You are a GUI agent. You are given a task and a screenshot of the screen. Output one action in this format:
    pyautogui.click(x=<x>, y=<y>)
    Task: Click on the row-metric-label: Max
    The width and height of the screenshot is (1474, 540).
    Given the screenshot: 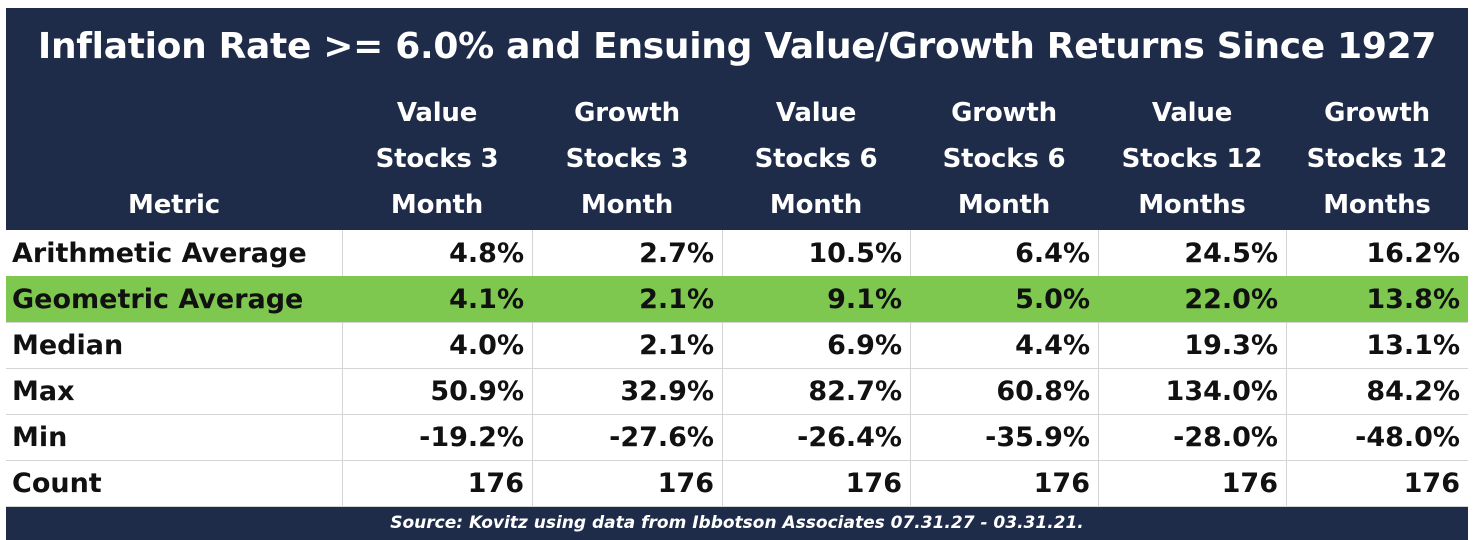 What is the action you would take?
    pyautogui.click(x=43, y=391)
    